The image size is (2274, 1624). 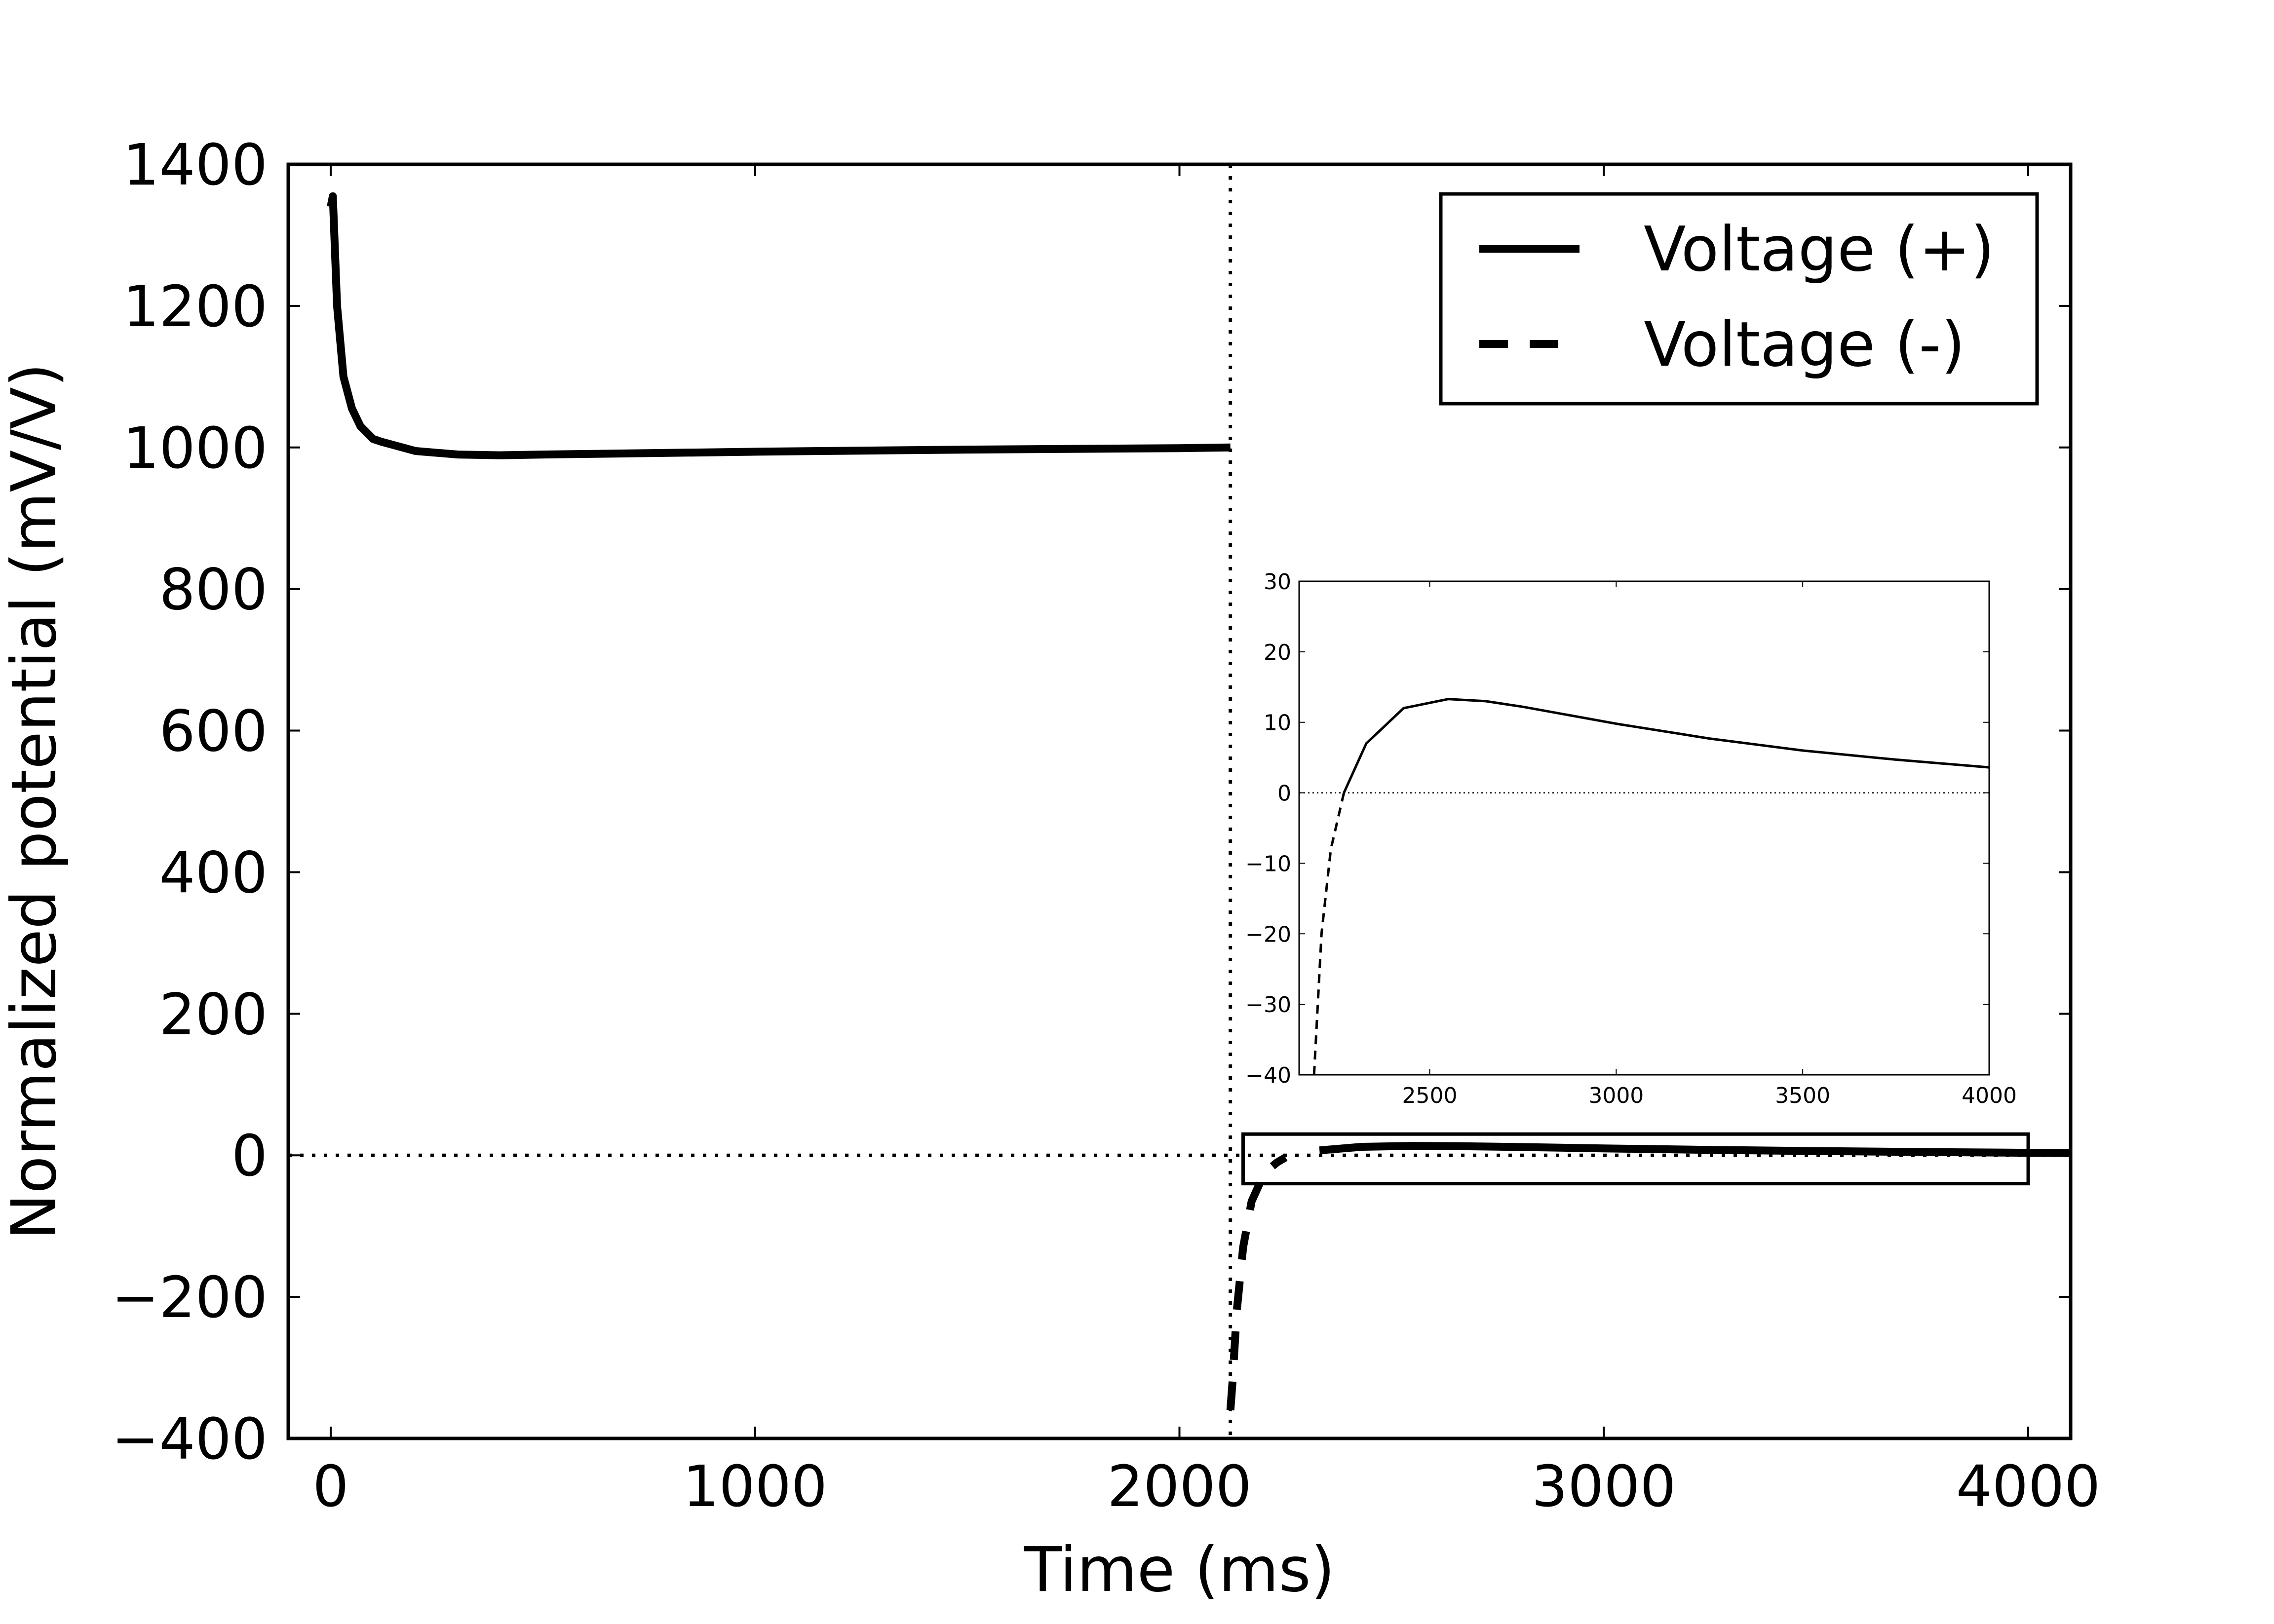 I want to click on y-tick-label: 600, so click(x=213, y=732).